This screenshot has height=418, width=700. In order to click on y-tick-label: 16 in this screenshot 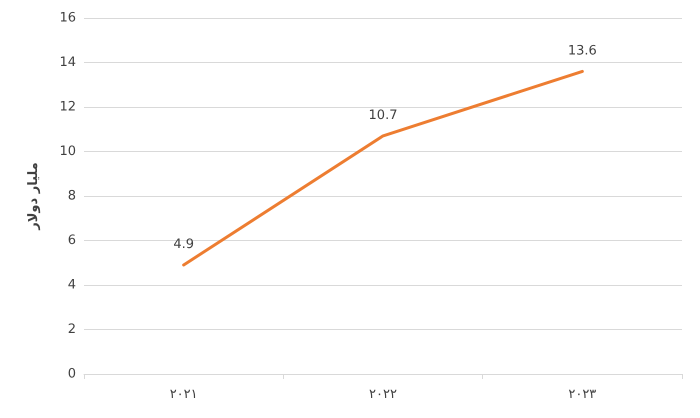, I will do `click(67, 18)`.